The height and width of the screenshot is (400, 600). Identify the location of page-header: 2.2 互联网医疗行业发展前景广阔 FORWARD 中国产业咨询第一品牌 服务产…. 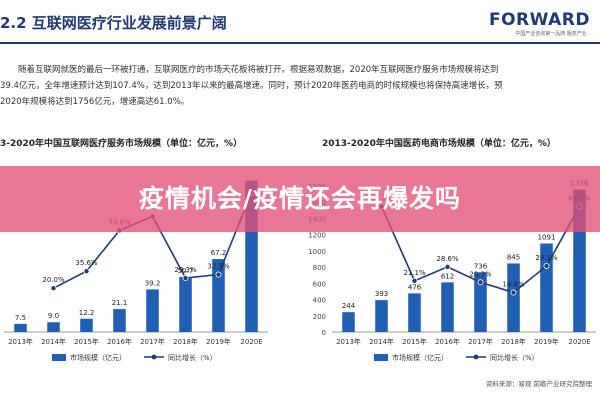
(300, 22).